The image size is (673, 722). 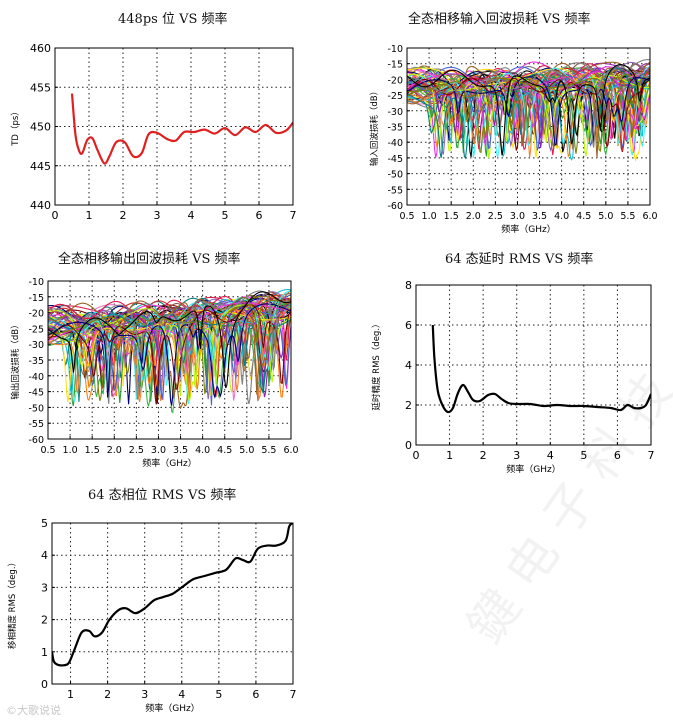 I want to click on chart-title: 64 态相位 RMS VS 频率, so click(x=162, y=495).